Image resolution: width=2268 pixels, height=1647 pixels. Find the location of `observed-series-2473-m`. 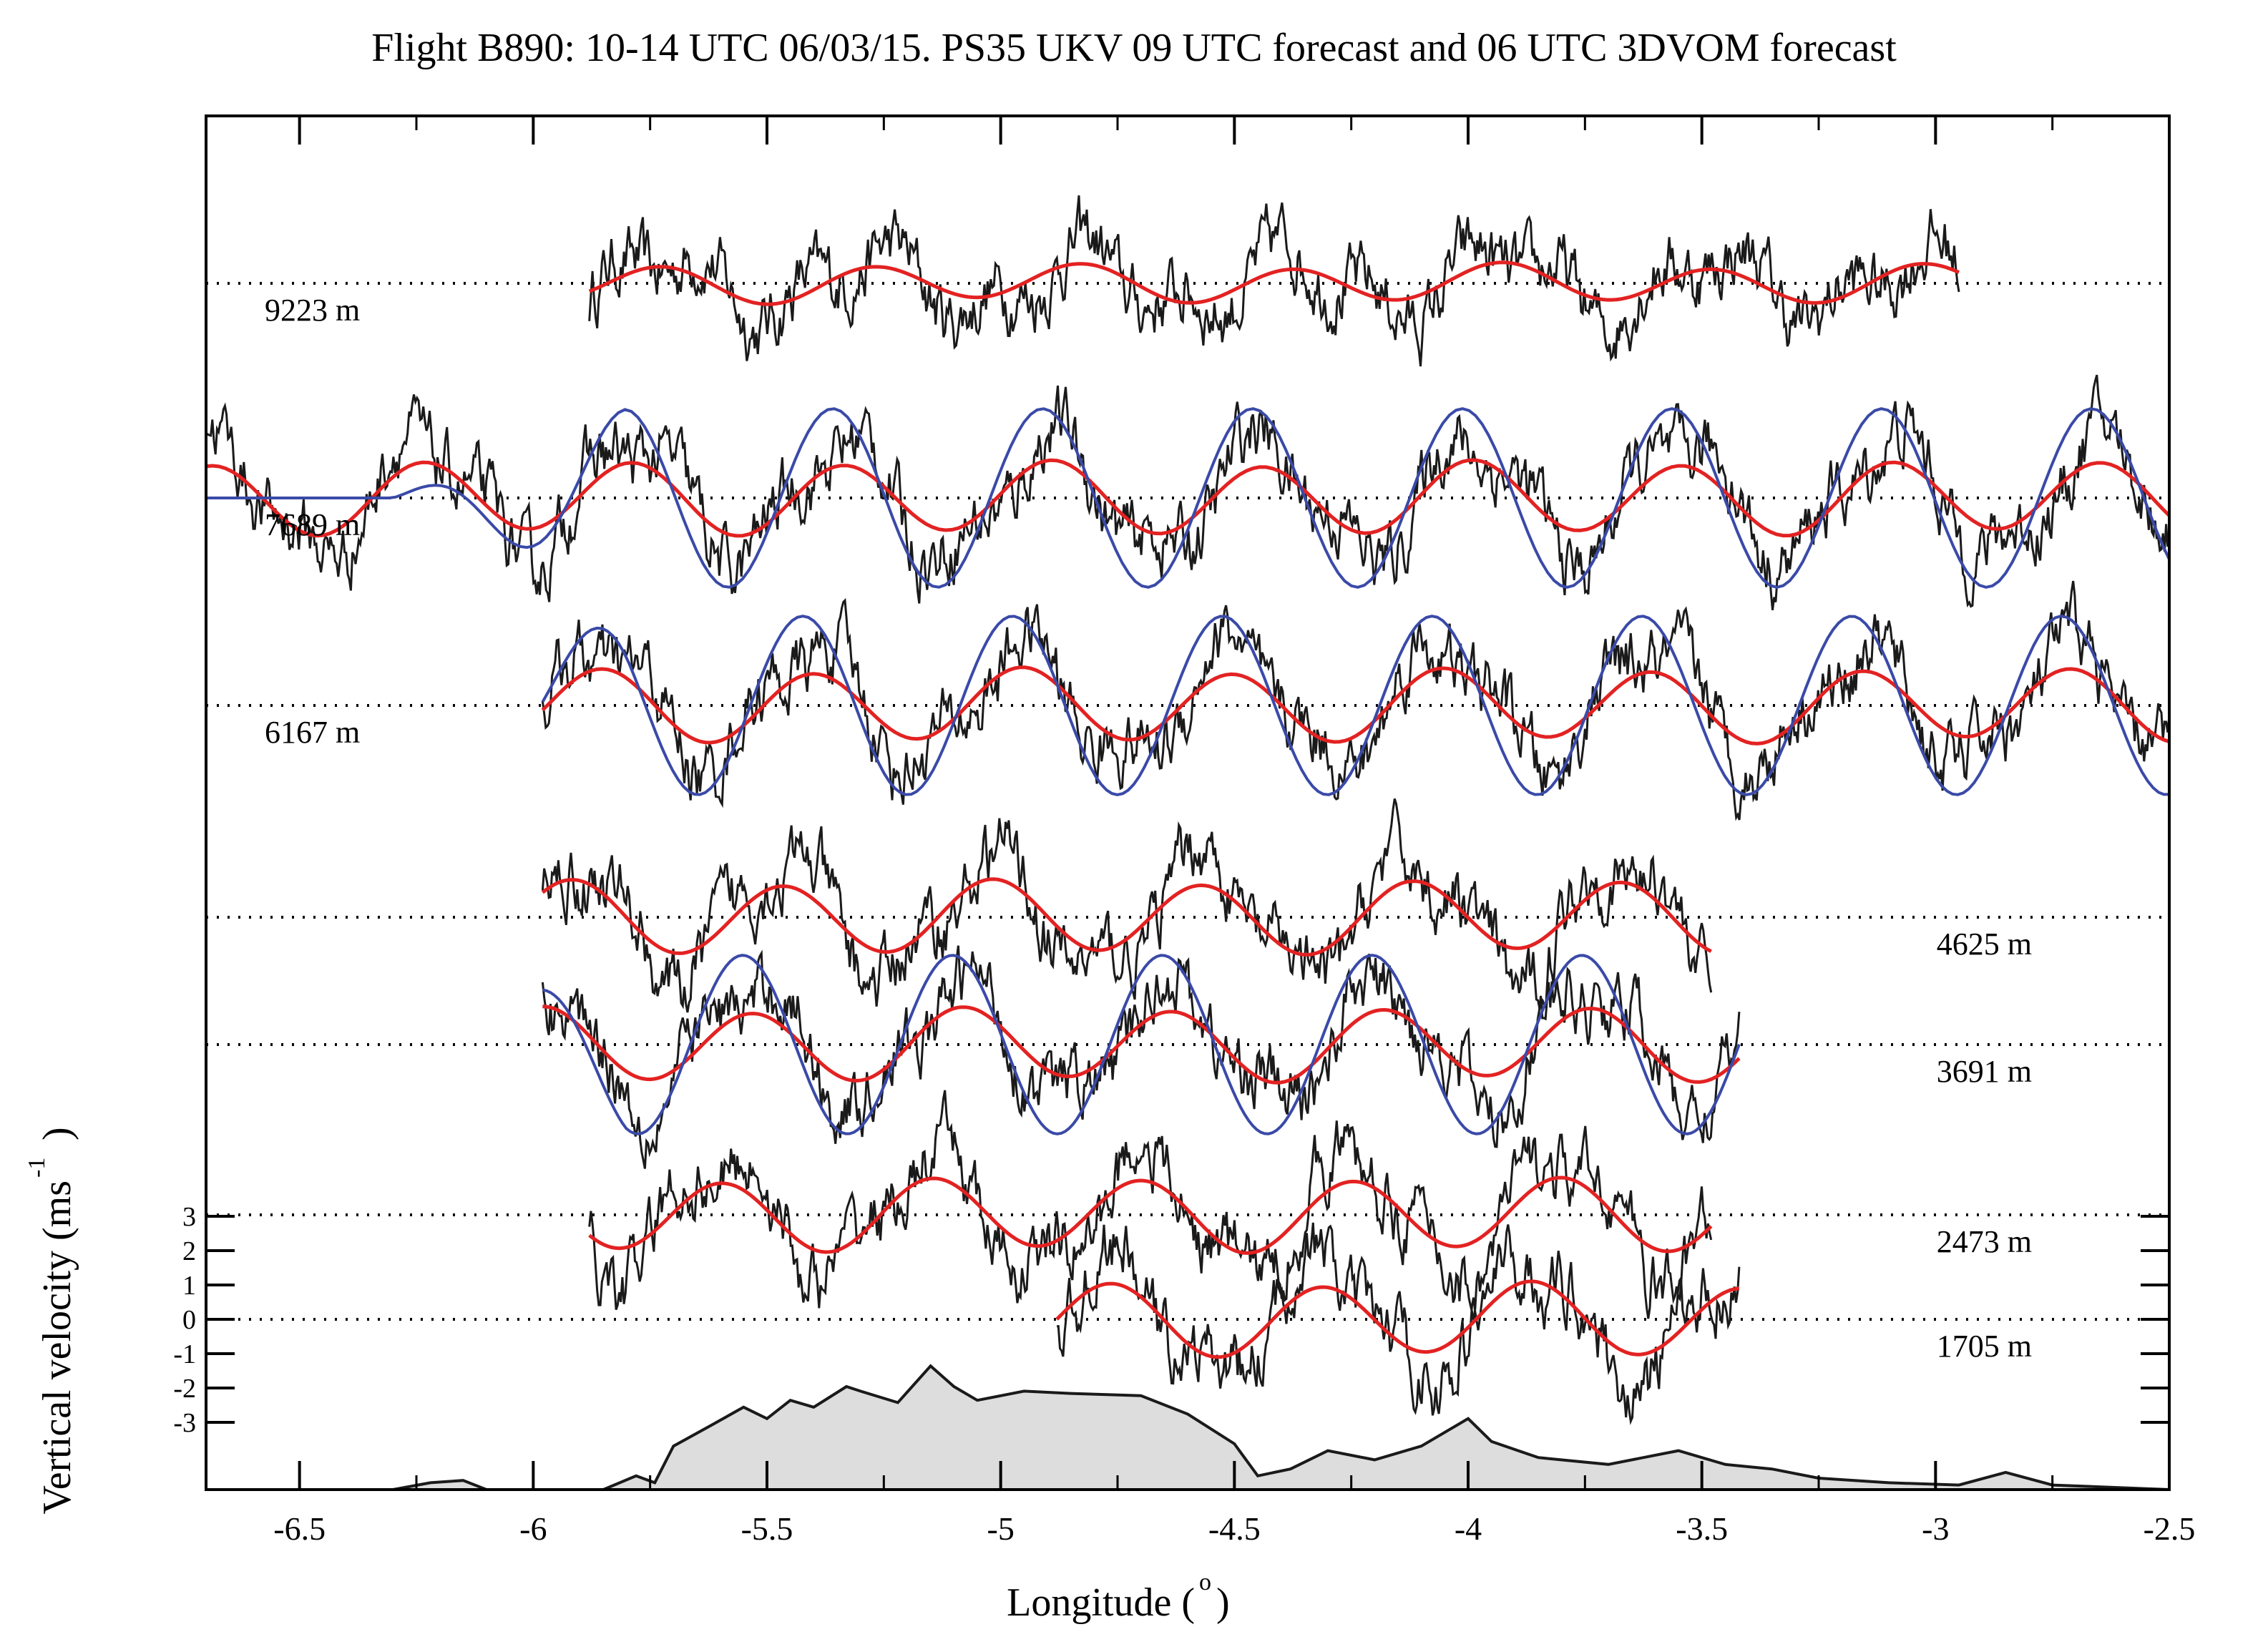

observed-series-2473-m is located at coordinates (1150, 1206).